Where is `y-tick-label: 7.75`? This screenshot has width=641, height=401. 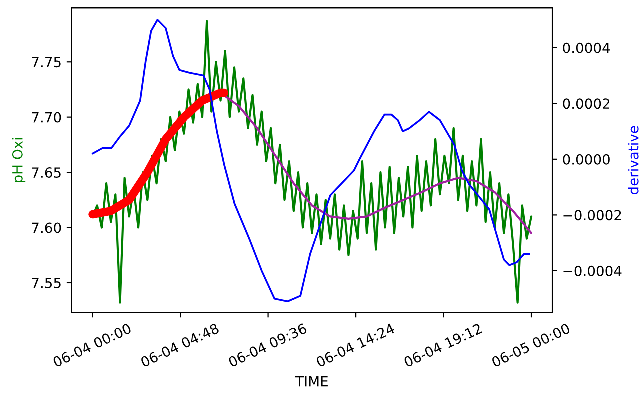 y-tick-label: 7.75 is located at coordinates (46, 62).